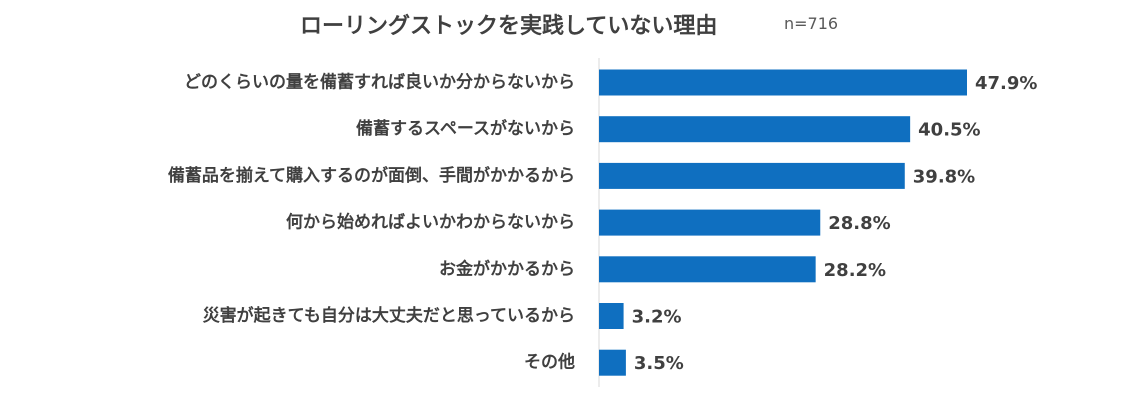 This screenshot has width=1123, height=402. Describe the element at coordinates (811, 23) in the screenshot. I see `sample-size: n=716` at that location.